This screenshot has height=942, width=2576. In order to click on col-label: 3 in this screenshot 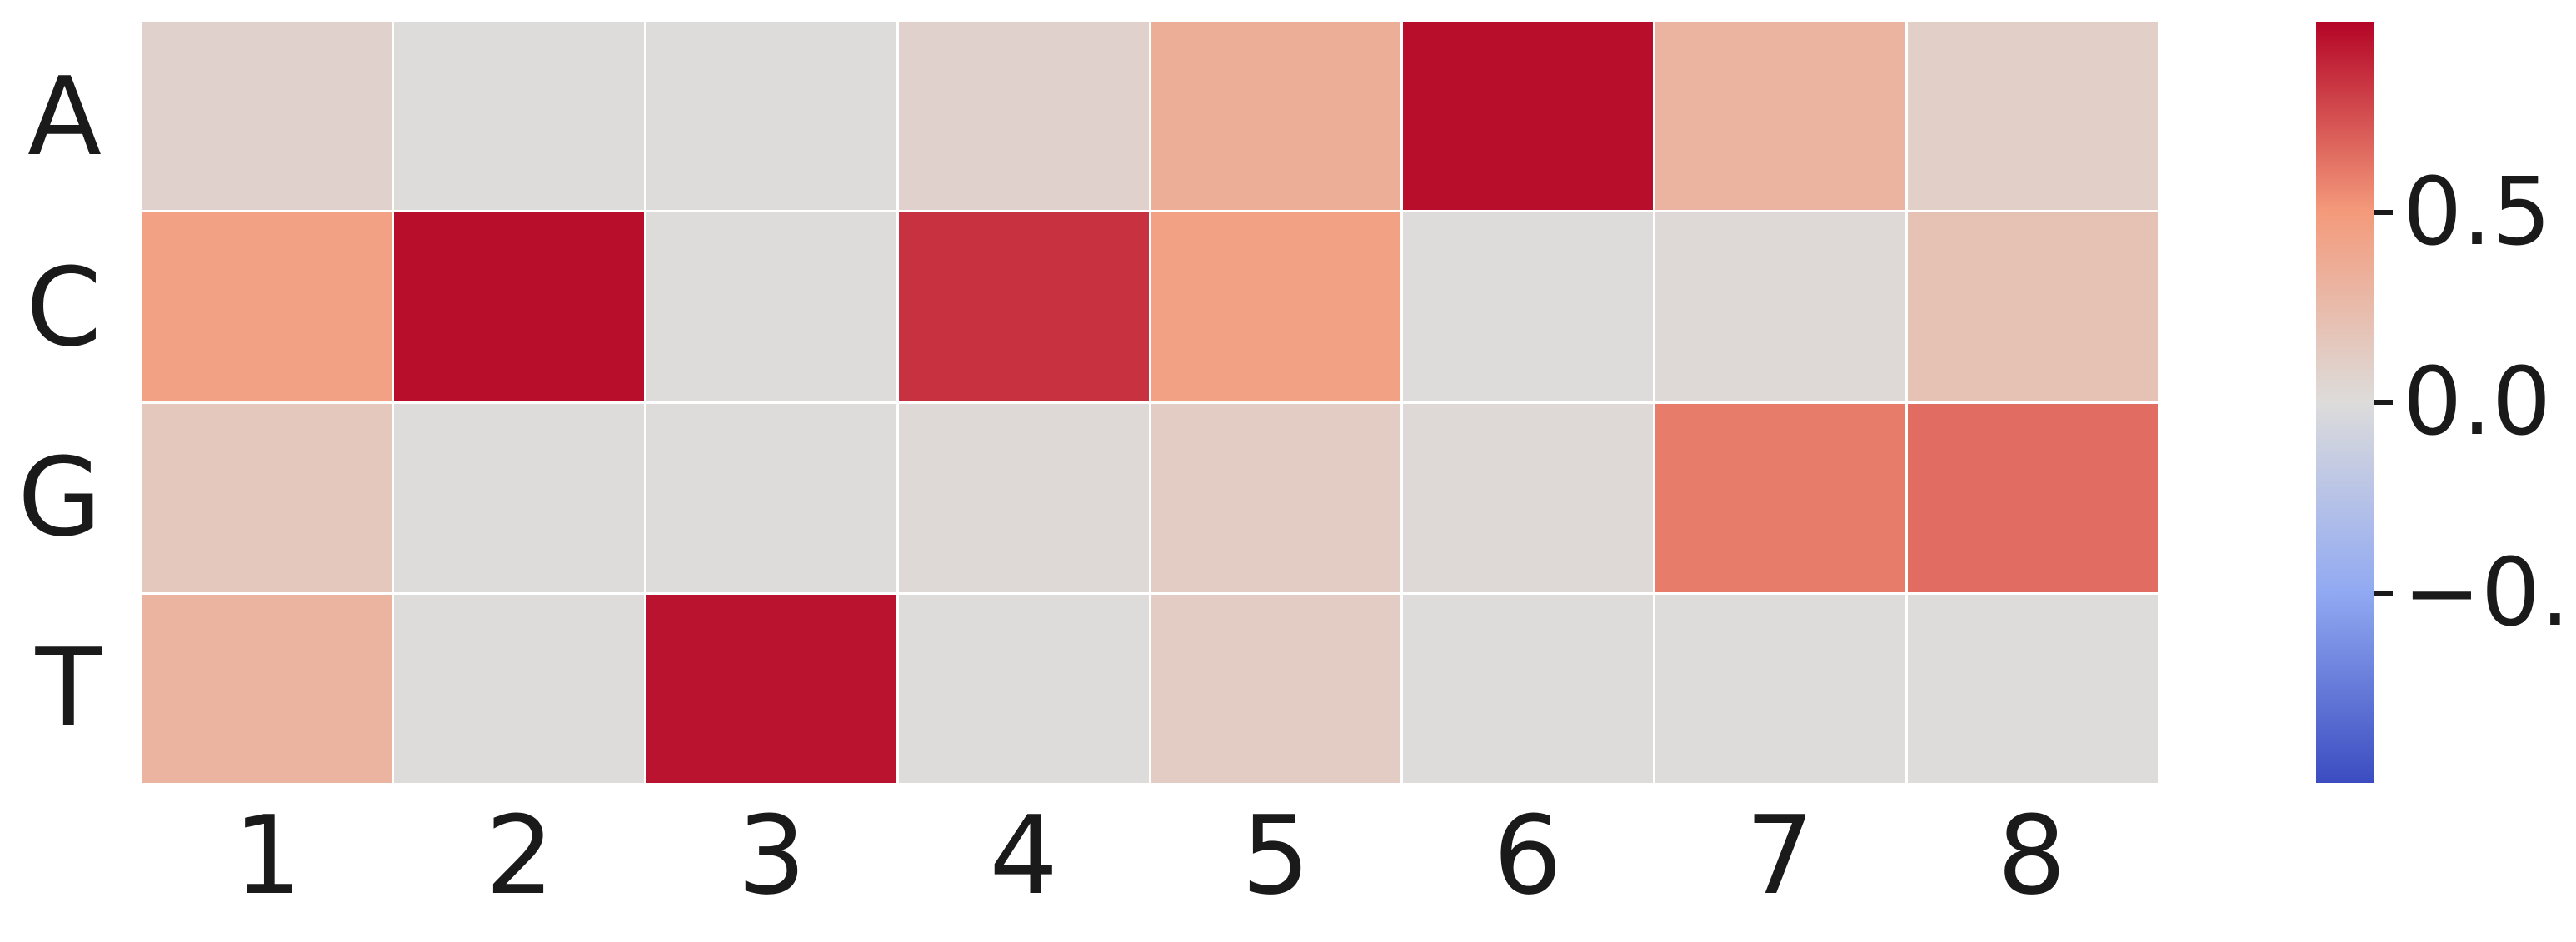, I will do `click(771, 856)`.